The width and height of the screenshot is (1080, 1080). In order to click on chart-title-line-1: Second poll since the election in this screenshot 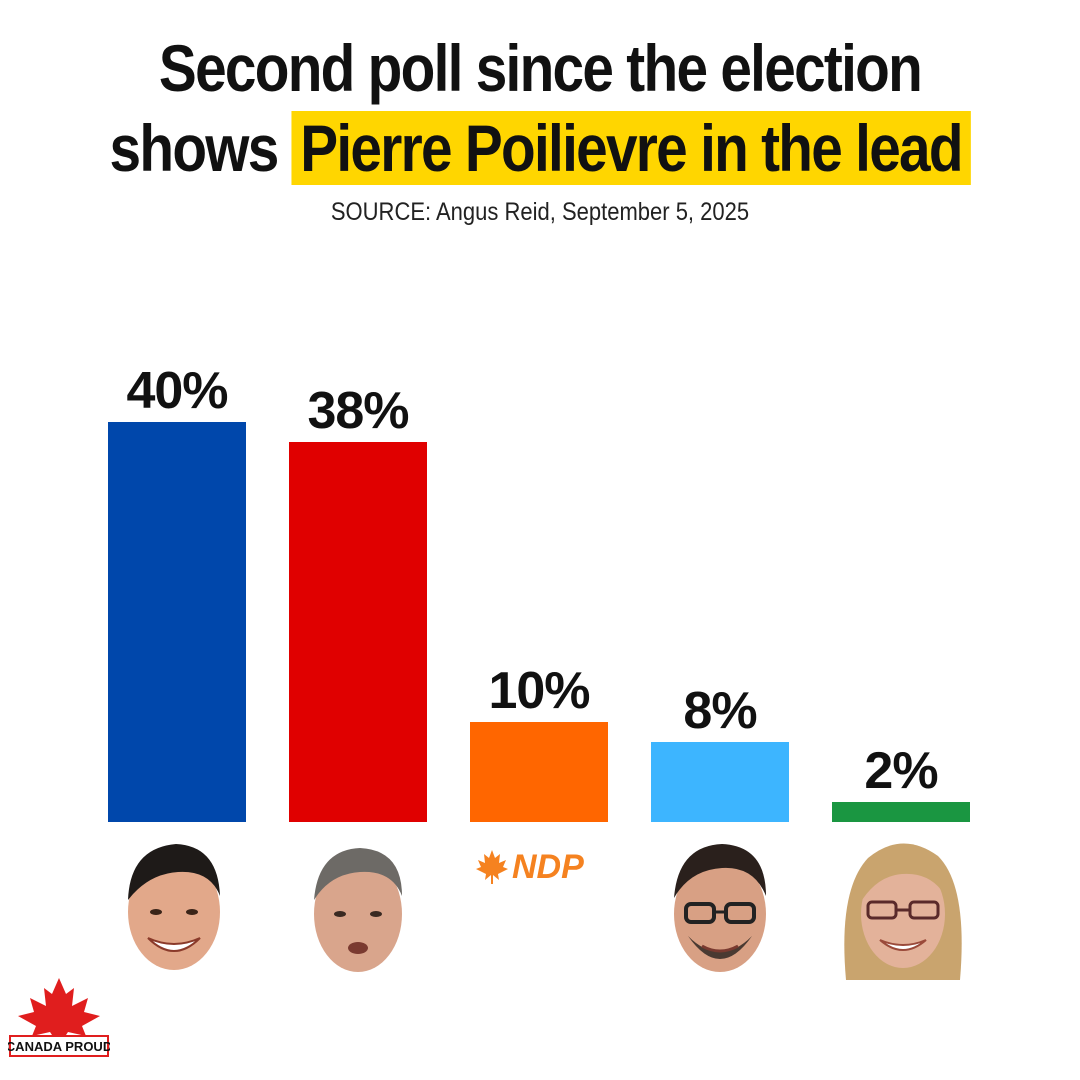, I will do `click(540, 68)`.